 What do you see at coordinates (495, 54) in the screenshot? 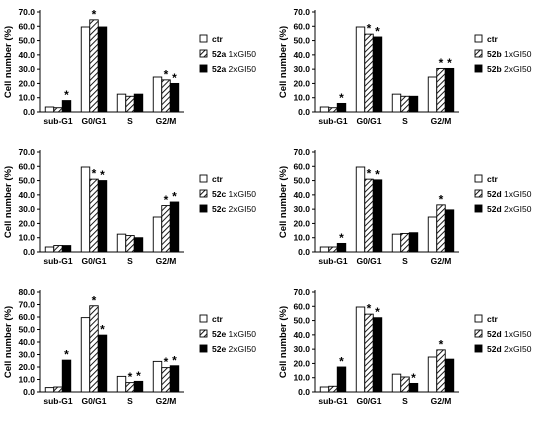
I see `legend-compound: 52b` at bounding box center [495, 54].